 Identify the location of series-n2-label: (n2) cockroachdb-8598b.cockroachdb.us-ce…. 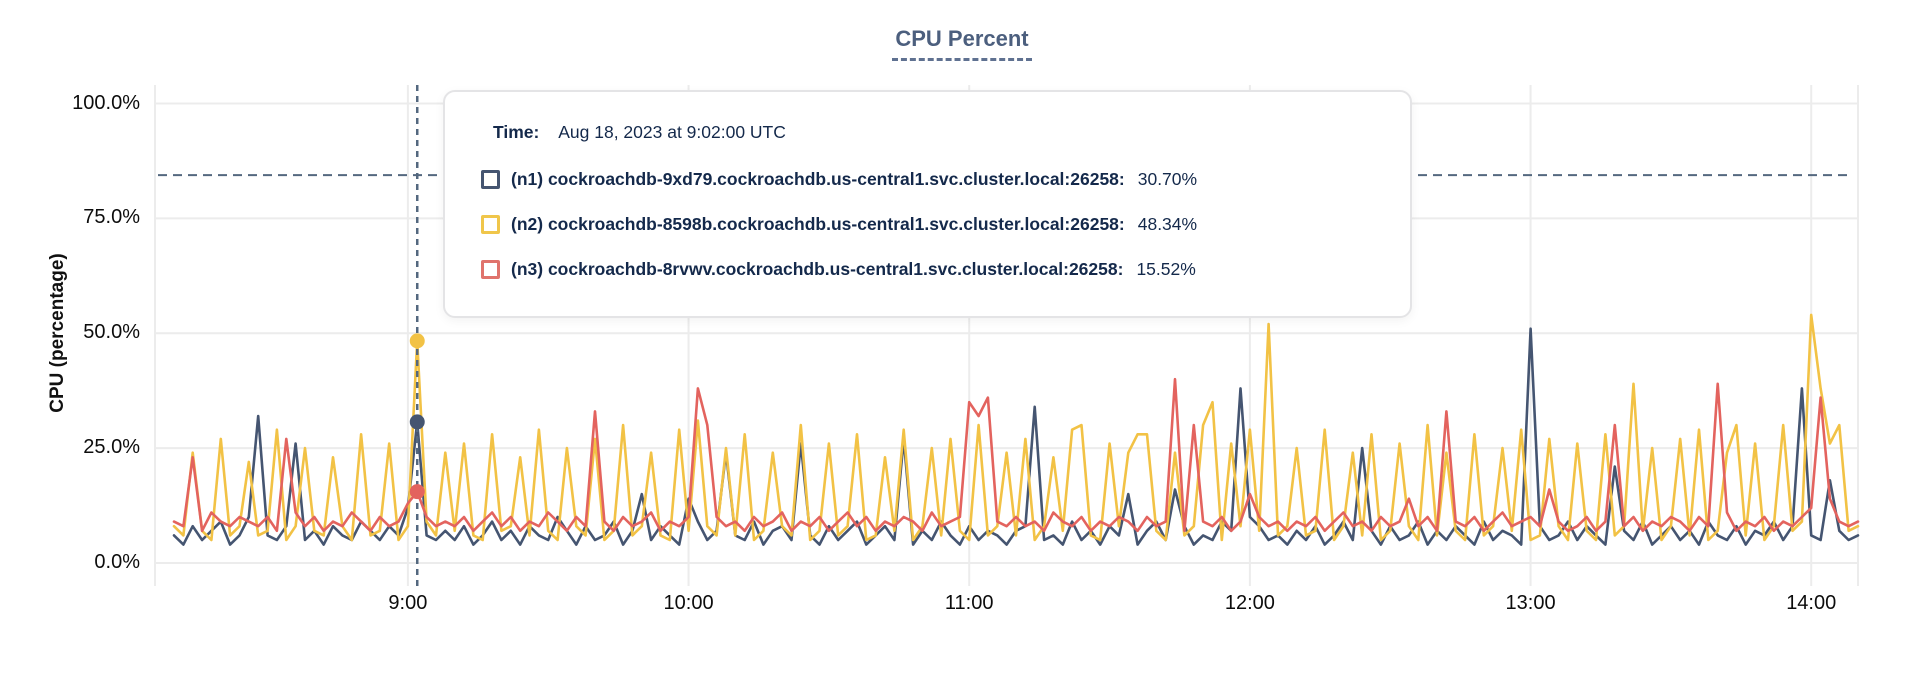
(818, 224).